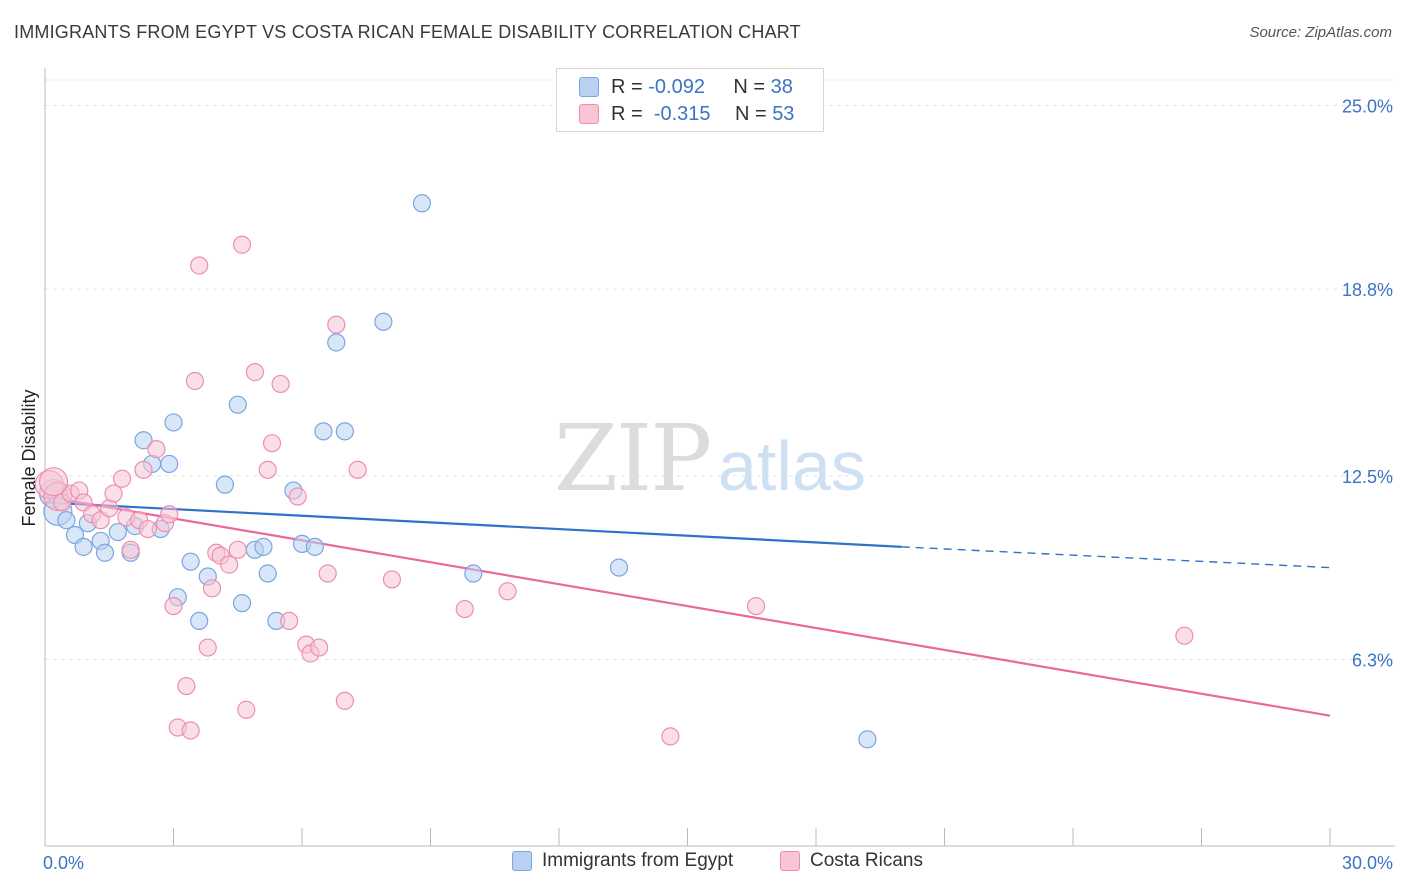  I want to click on egypt-trend-extension, so click(1116, 557).